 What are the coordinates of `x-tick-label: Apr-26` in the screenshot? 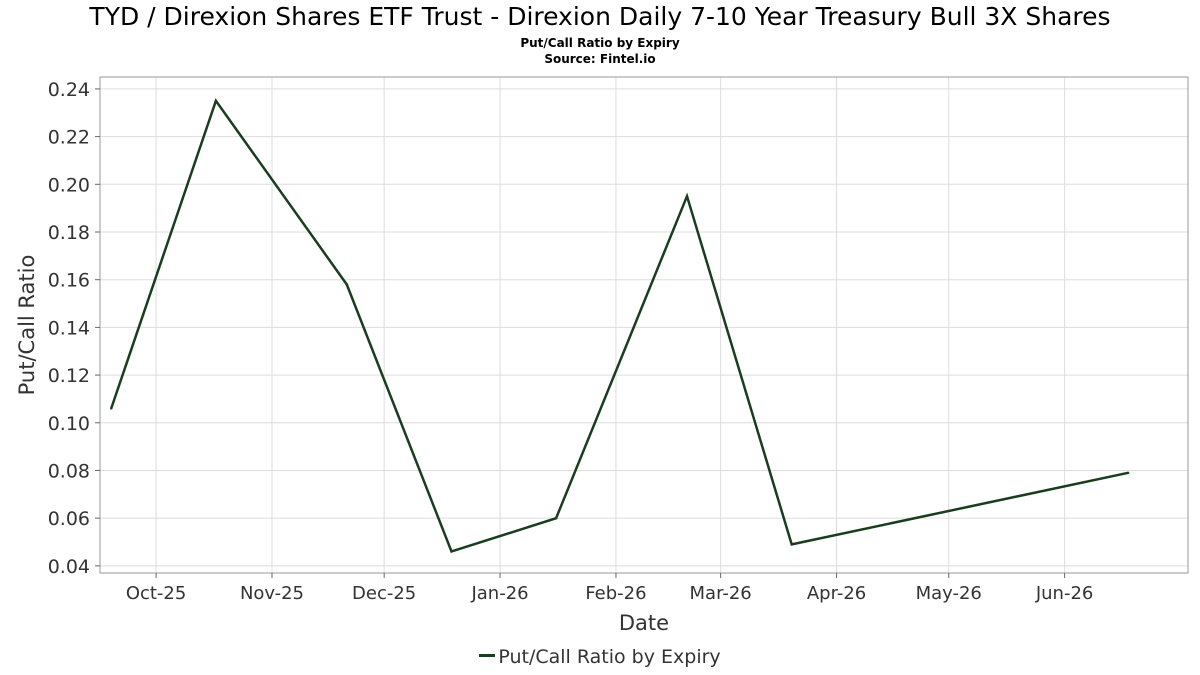 It's located at (836, 593).